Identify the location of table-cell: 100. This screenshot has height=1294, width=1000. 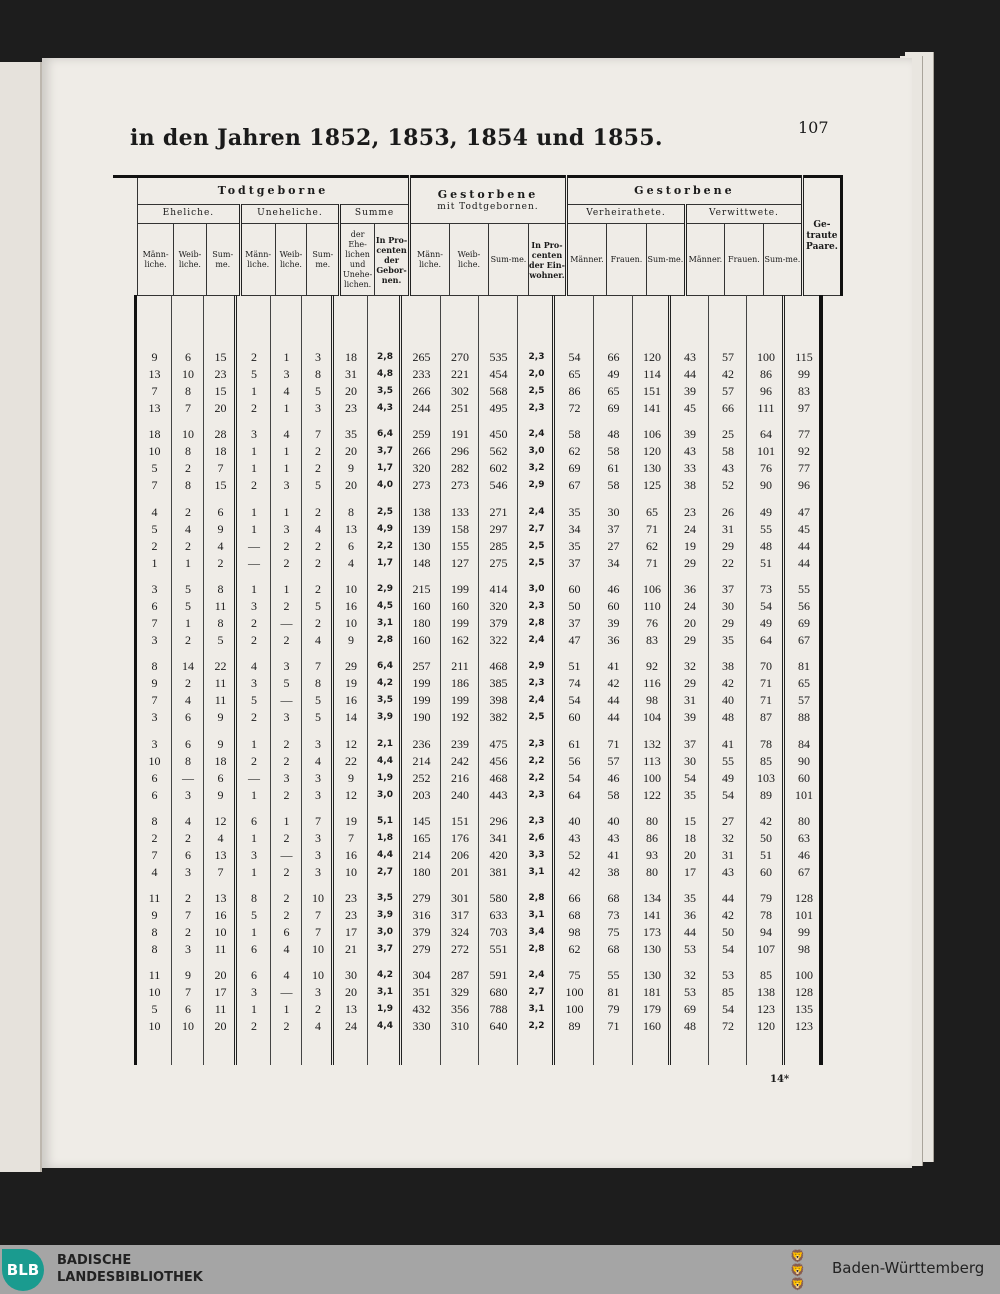
(574, 992).